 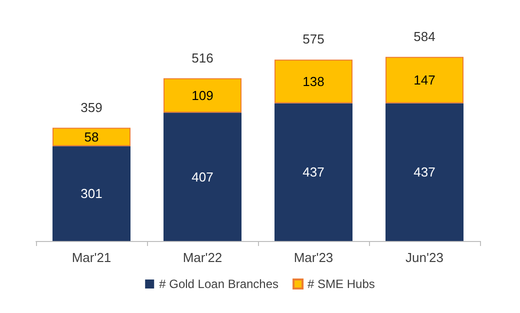 What do you see at coordinates (313, 39) in the screenshot?
I see `total-label: 575` at bounding box center [313, 39].